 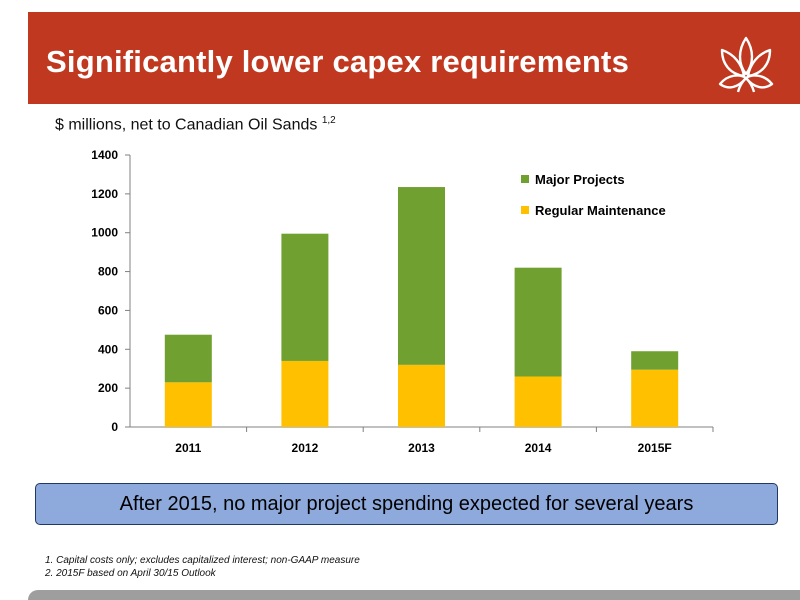 I want to click on y-tick-label: 400, so click(x=108, y=349).